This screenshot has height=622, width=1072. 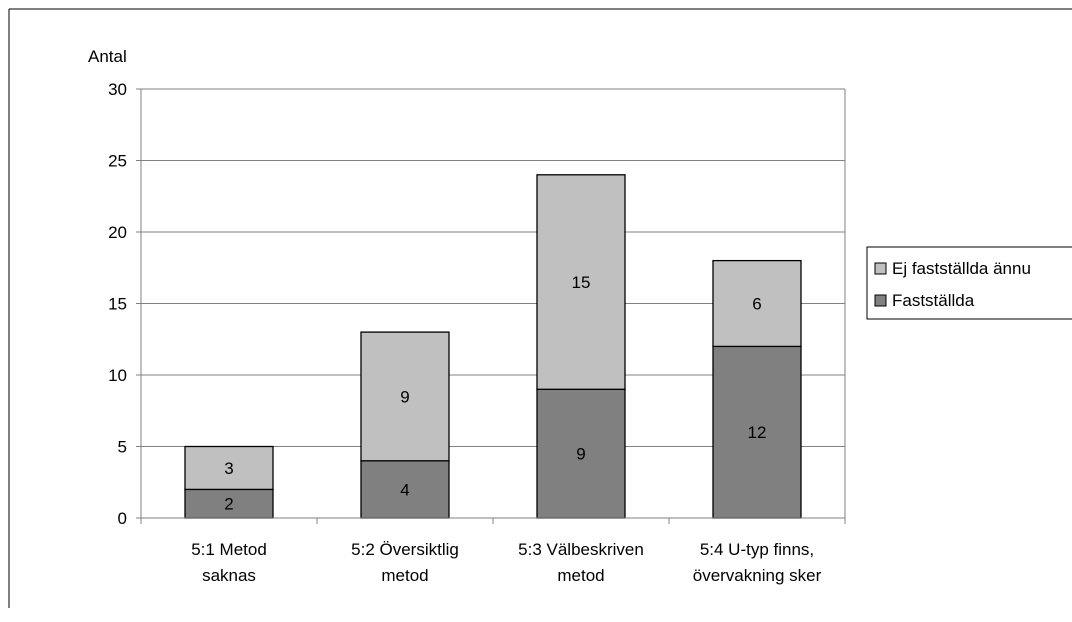 What do you see at coordinates (757, 549) in the screenshot?
I see `x-tick-label-line: 5:4 U-typ finns,` at bounding box center [757, 549].